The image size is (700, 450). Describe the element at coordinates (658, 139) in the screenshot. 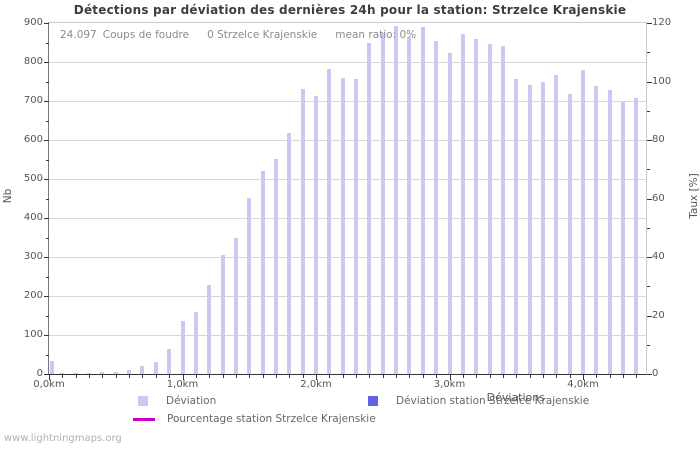

I see `y-right-tick-label: 80` at that location.